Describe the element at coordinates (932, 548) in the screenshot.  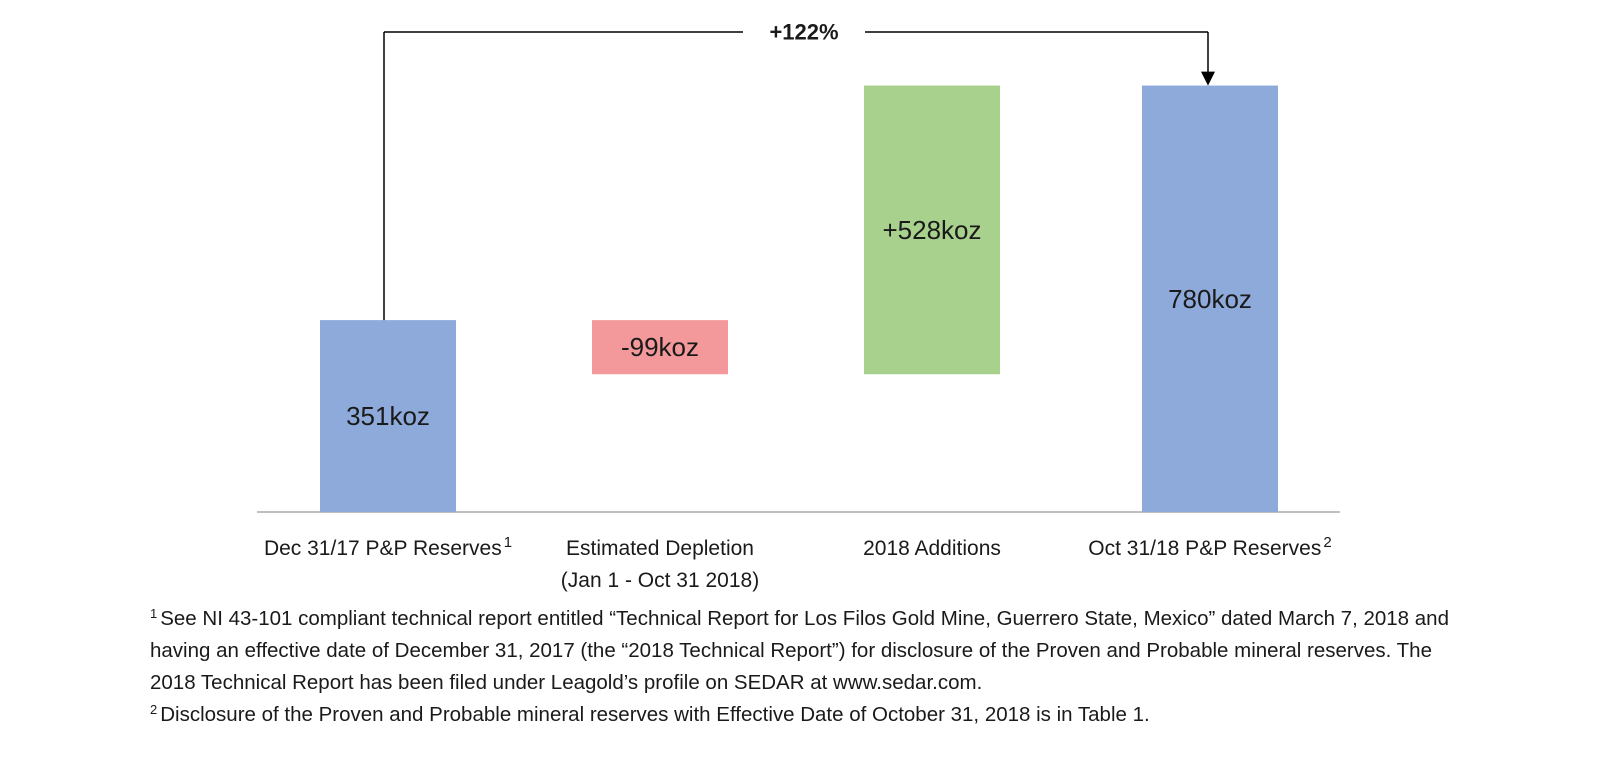
I see `category-label-2: 2018 Additions` at that location.